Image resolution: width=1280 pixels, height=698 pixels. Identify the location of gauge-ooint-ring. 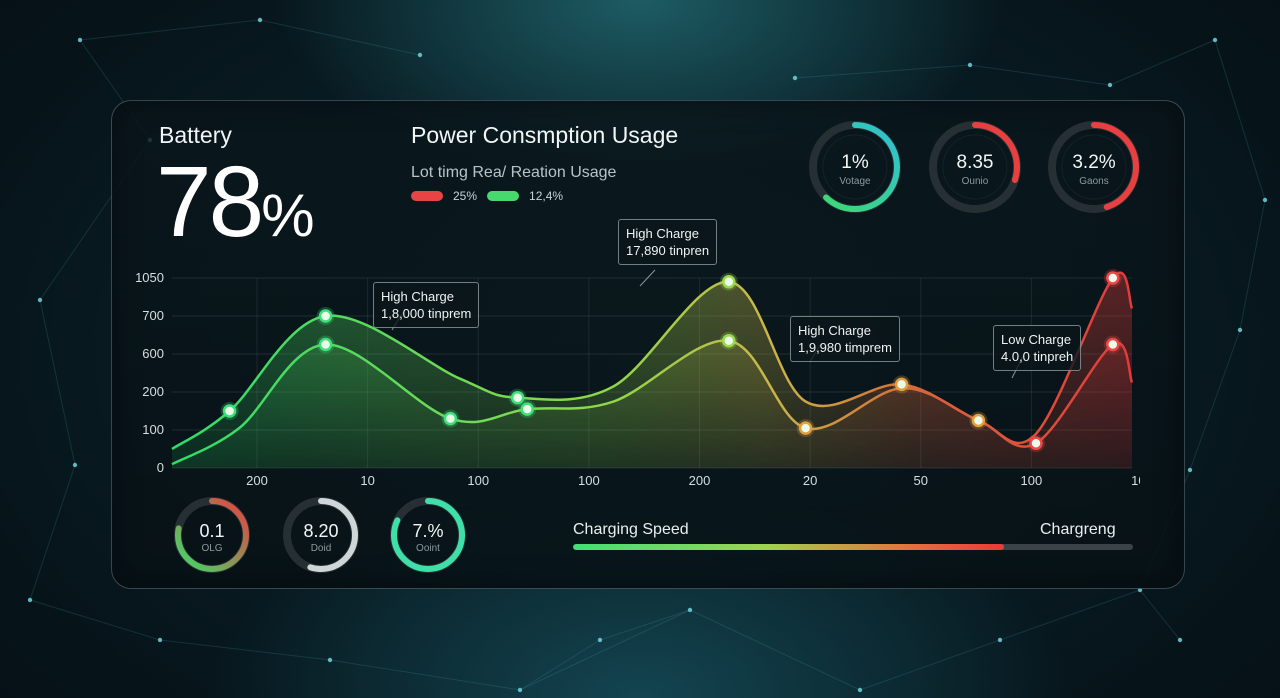
(428, 535).